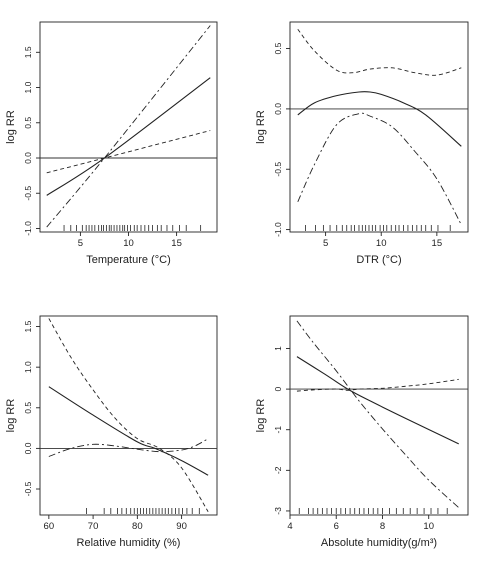 This screenshot has width=480, height=564. What do you see at coordinates (181, 526) in the screenshot?
I see `x-tick-label: 90` at bounding box center [181, 526].